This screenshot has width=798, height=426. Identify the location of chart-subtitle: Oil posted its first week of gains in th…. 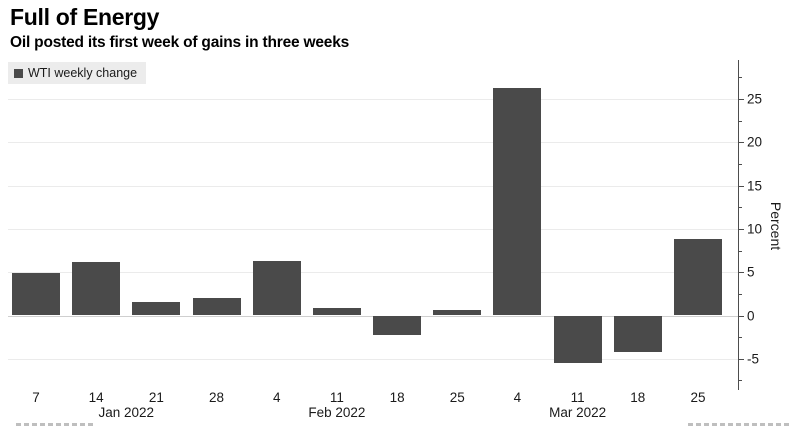
(180, 42).